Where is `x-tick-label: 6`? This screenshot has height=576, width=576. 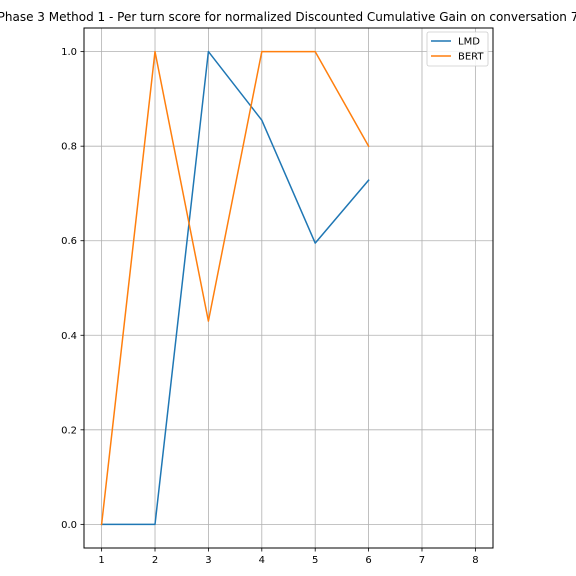
x-tick-label: 6 is located at coordinates (368, 560).